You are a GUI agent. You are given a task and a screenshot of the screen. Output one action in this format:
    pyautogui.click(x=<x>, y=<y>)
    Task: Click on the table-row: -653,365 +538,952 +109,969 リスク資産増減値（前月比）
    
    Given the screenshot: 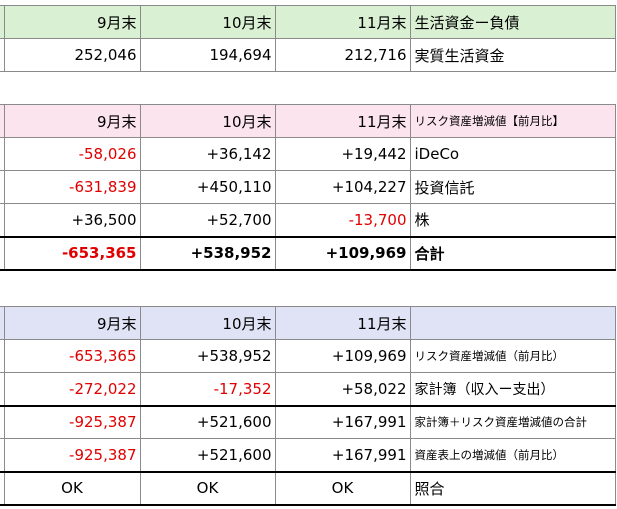 What is the action you would take?
    pyautogui.click(x=308, y=356)
    